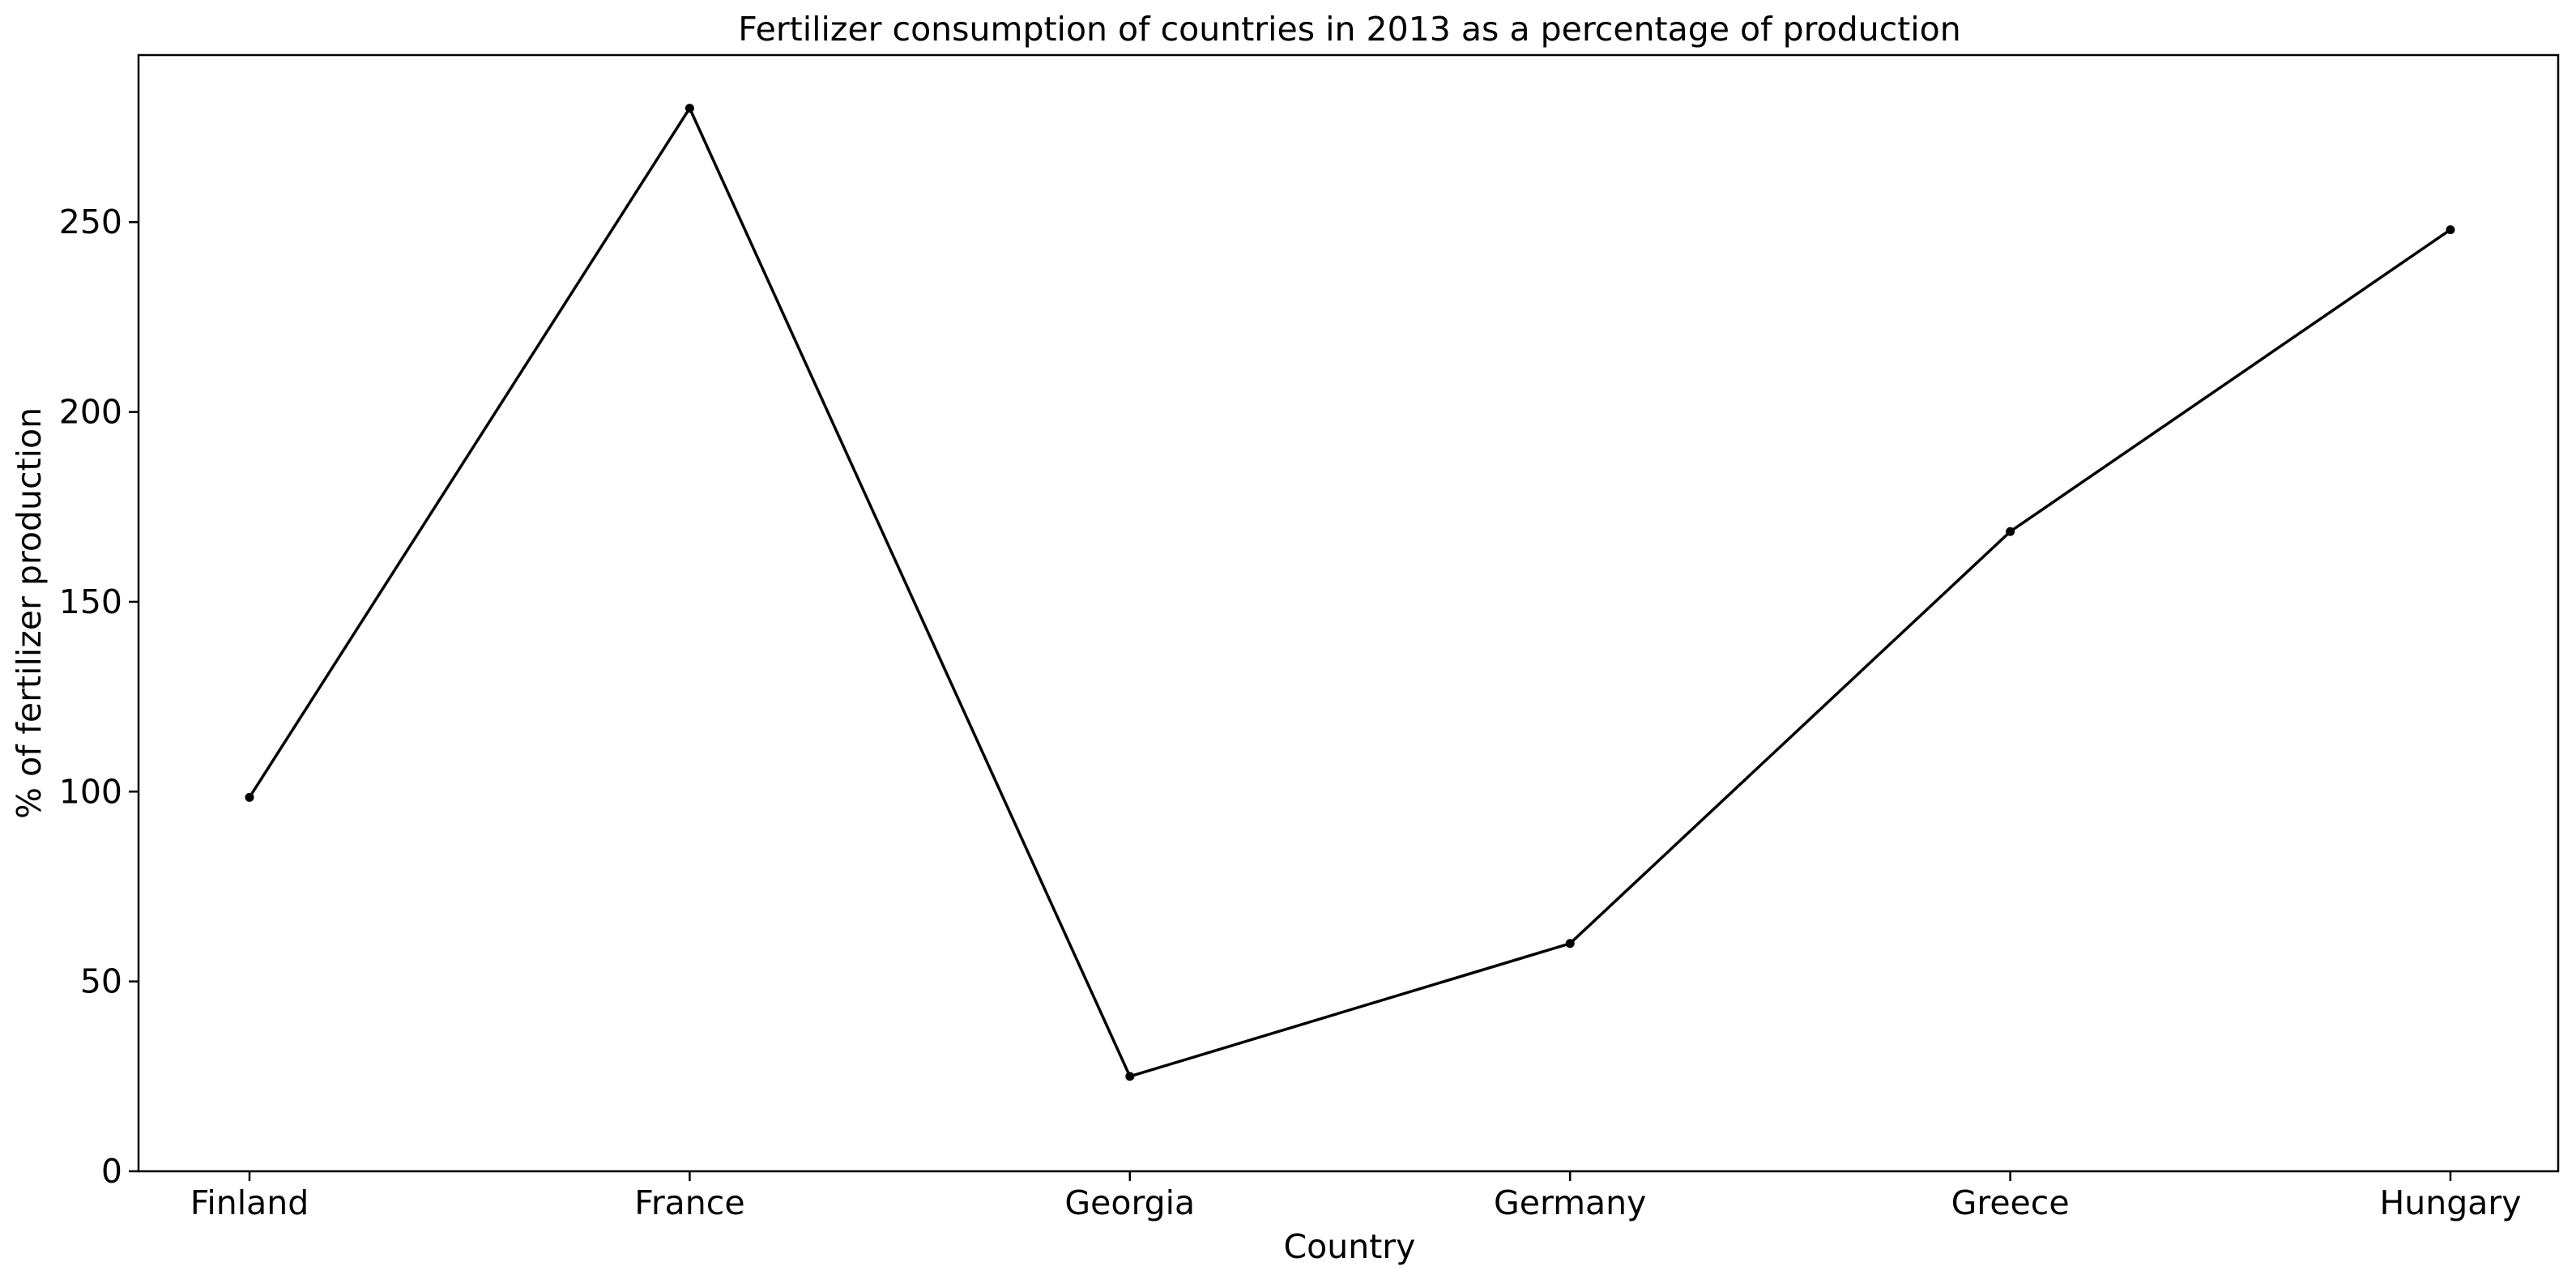 The image size is (2576, 1279). I want to click on x-tick-label: Finland, so click(250, 1202).